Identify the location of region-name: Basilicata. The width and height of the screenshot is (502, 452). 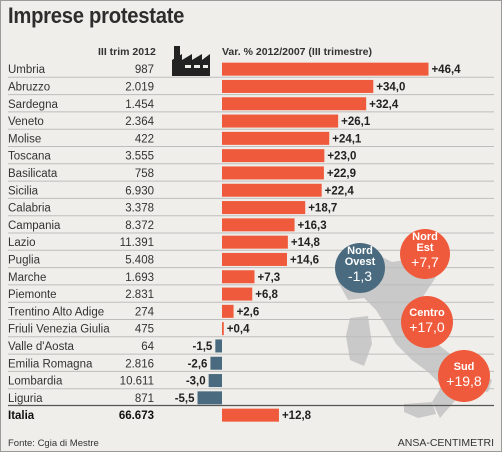
(33, 174).